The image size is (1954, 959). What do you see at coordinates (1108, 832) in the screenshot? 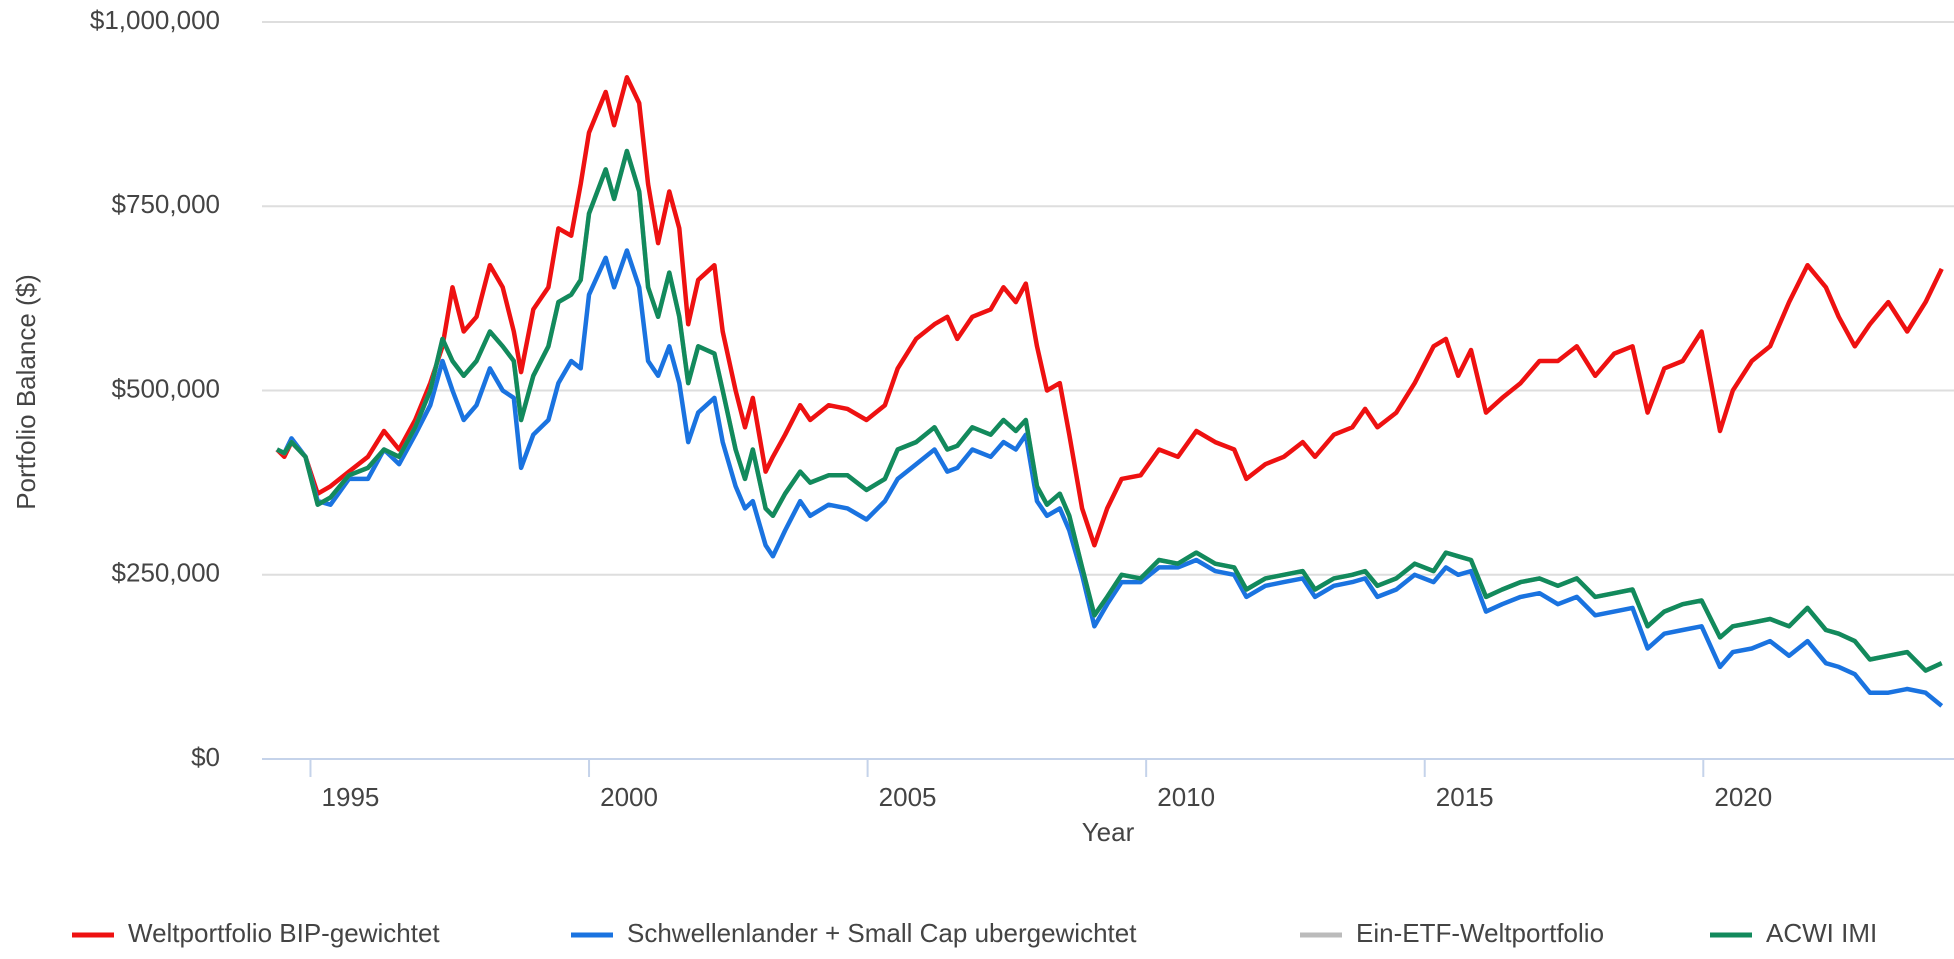
I see `x-axis-title: Year` at bounding box center [1108, 832].